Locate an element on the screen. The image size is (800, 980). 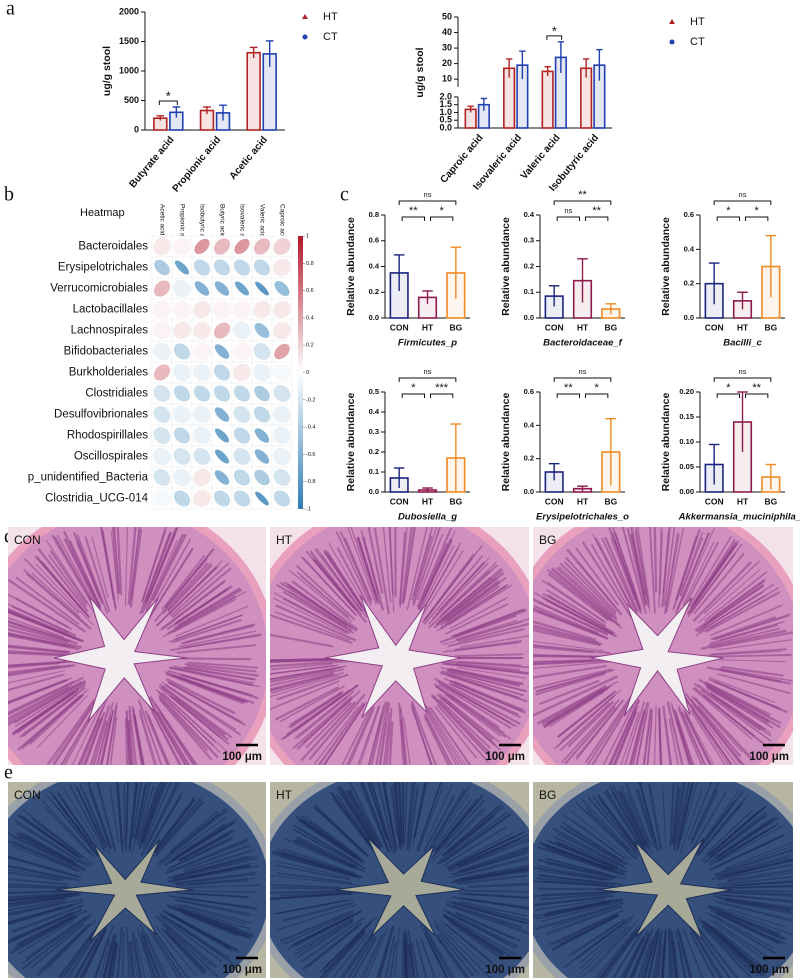
y-axis-label: Relative abundance is located at coordinates (666, 266).